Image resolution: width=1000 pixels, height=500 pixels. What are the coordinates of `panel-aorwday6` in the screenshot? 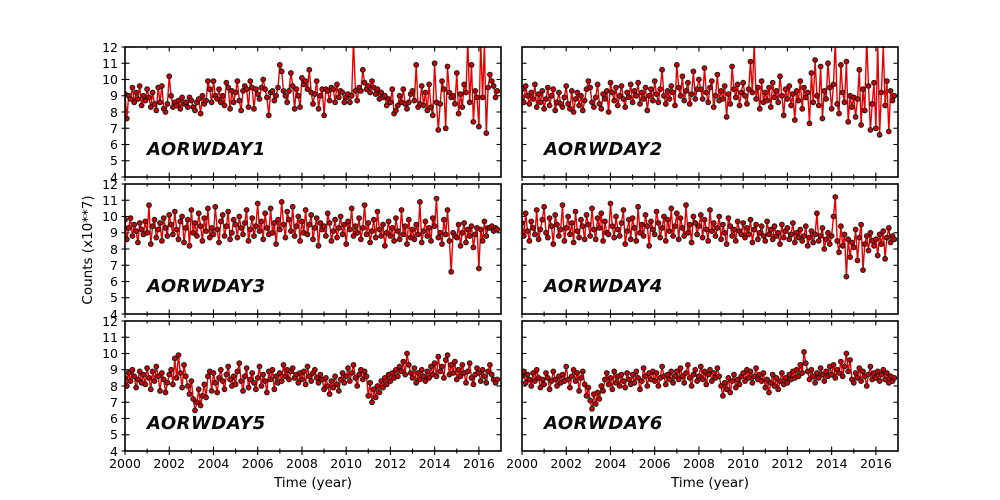 It's located at (710, 387).